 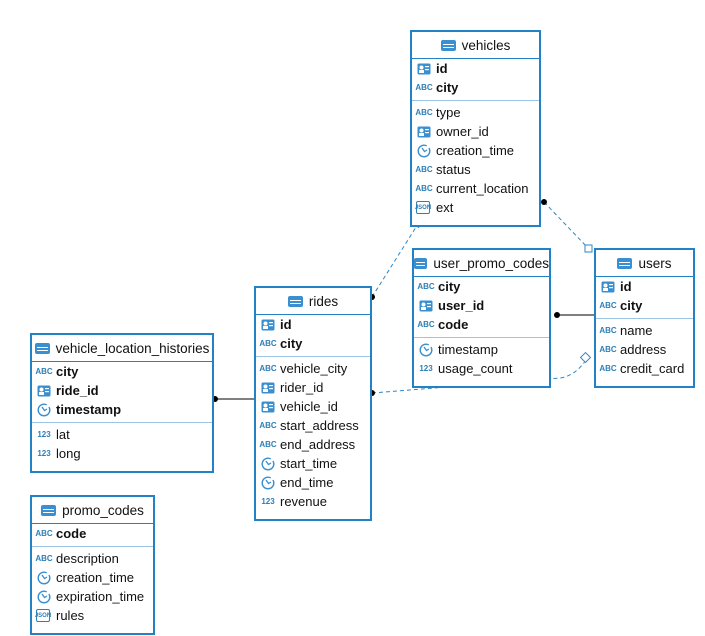 What do you see at coordinates (448, 112) in the screenshot?
I see `column-name: type` at bounding box center [448, 112].